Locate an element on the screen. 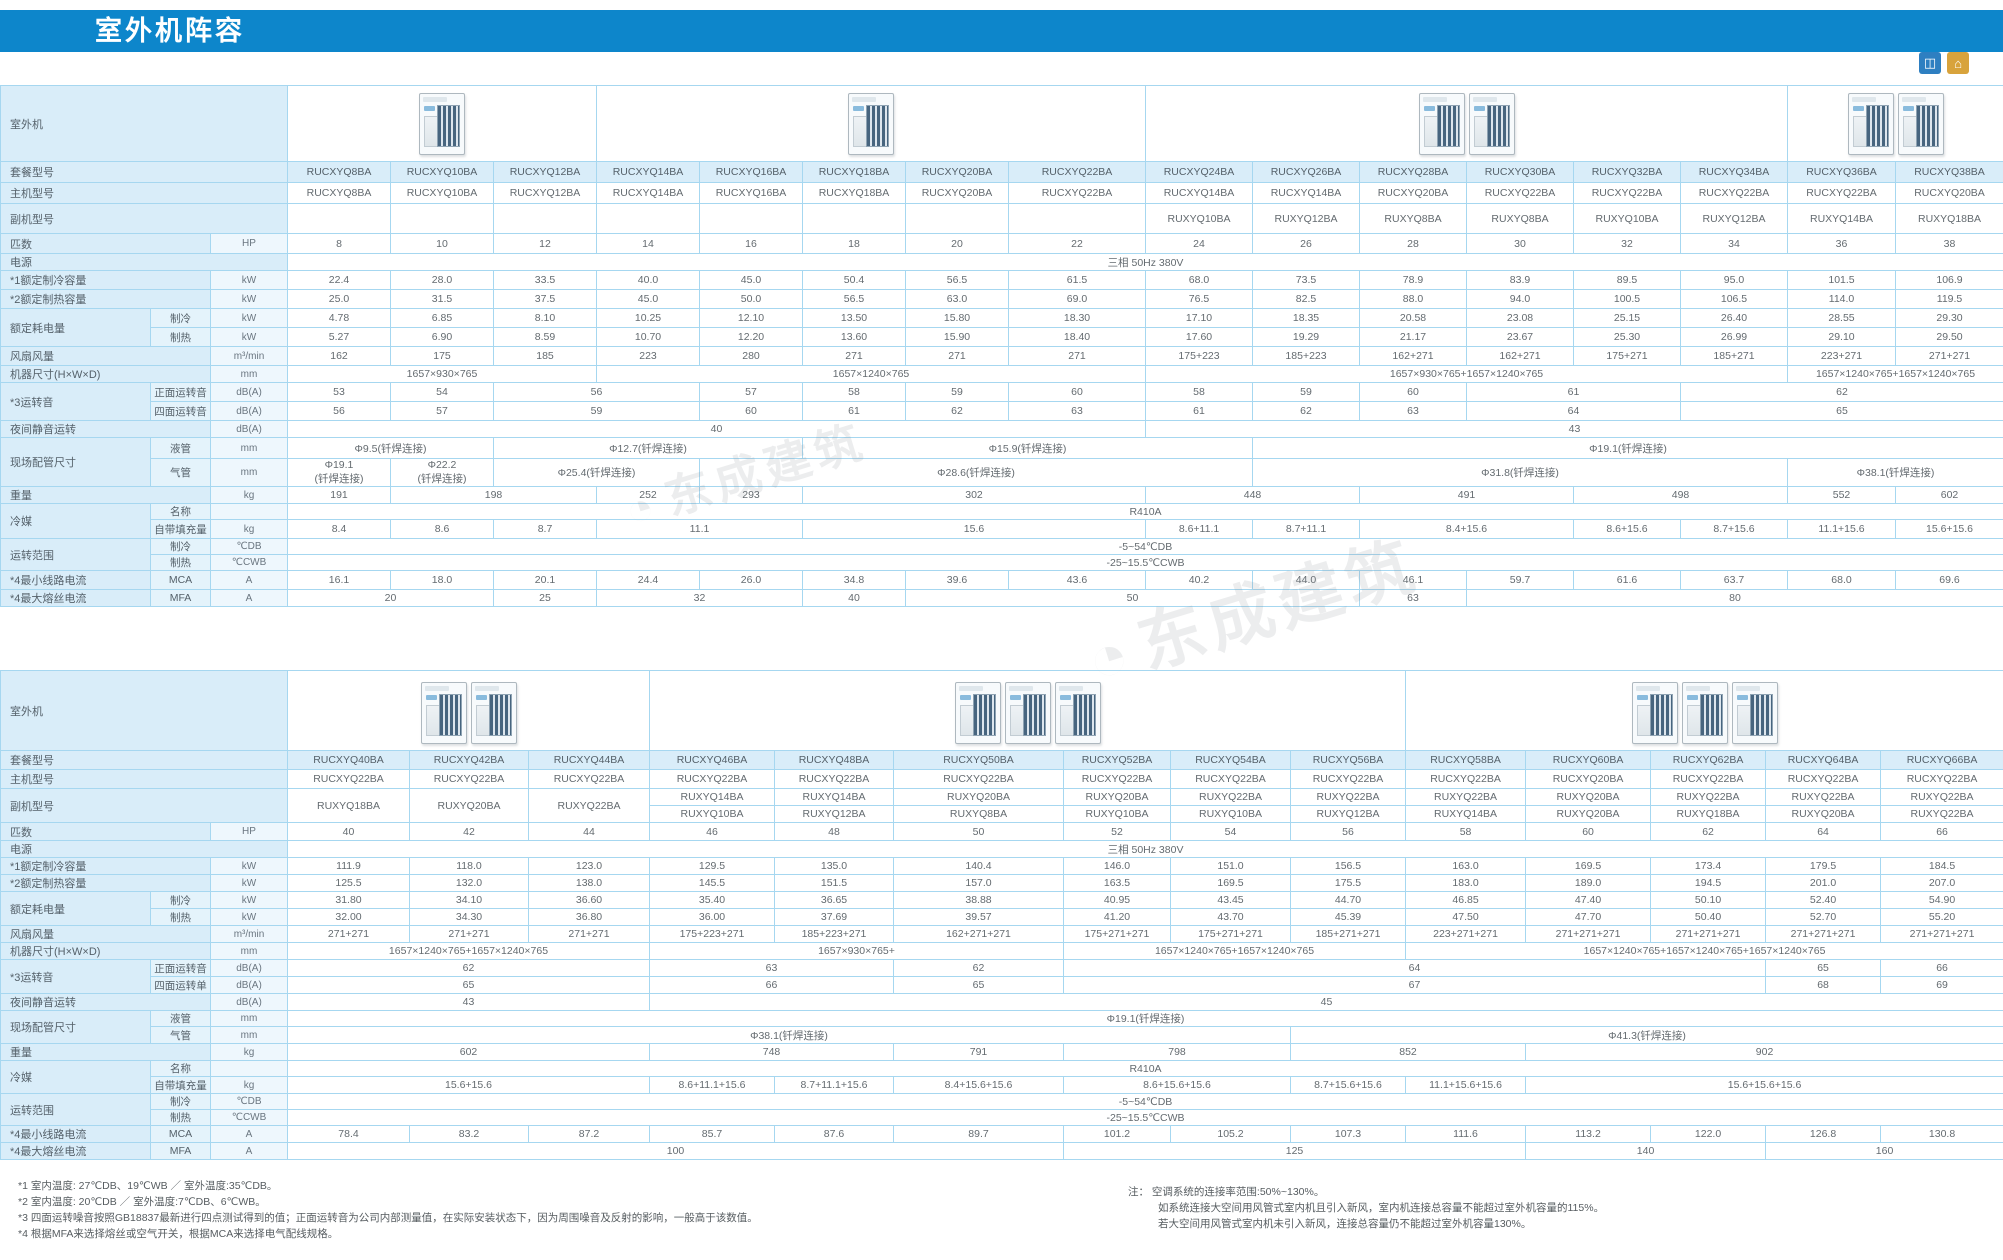 This screenshot has height=1260, width=2003. unit-label: m³/min is located at coordinates (249, 934).